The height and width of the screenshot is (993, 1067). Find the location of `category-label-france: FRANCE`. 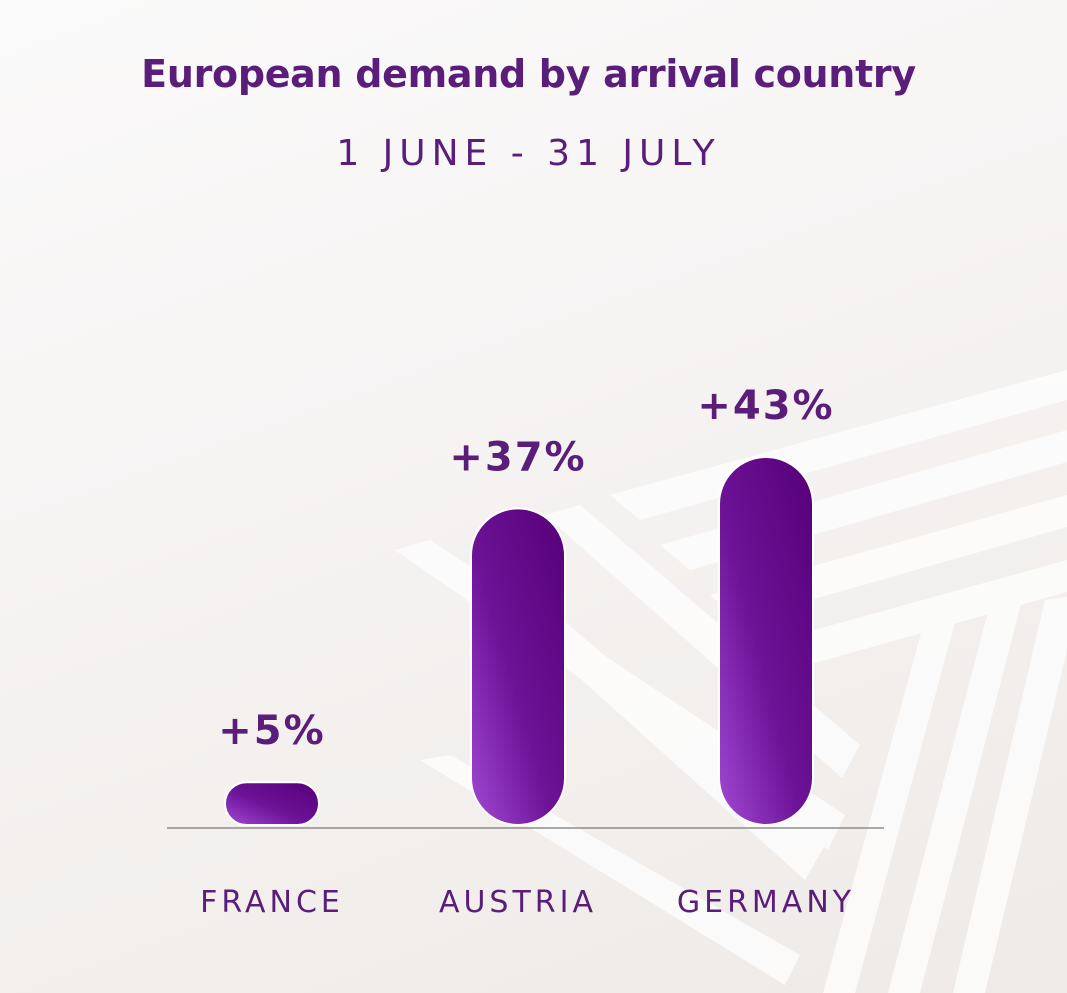

category-label-france: FRANCE is located at coordinates (272, 902).